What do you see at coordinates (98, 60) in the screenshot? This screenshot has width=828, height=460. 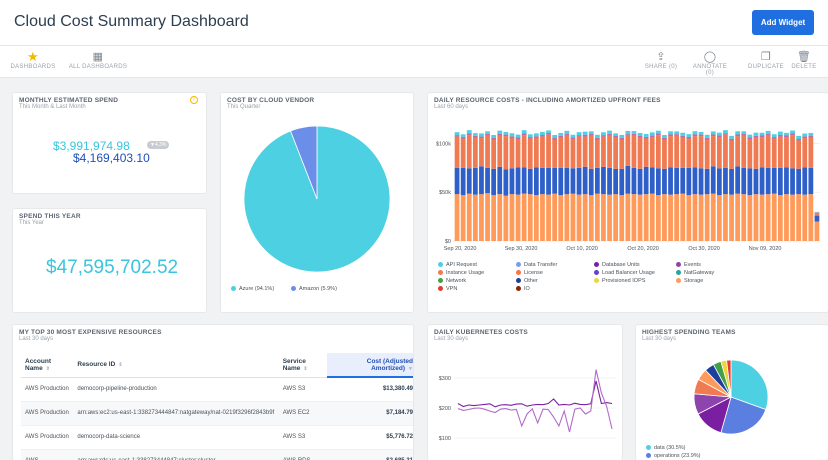 I see `all-dashboards-button: ▦ ALL DASHBOARDS` at bounding box center [98, 60].